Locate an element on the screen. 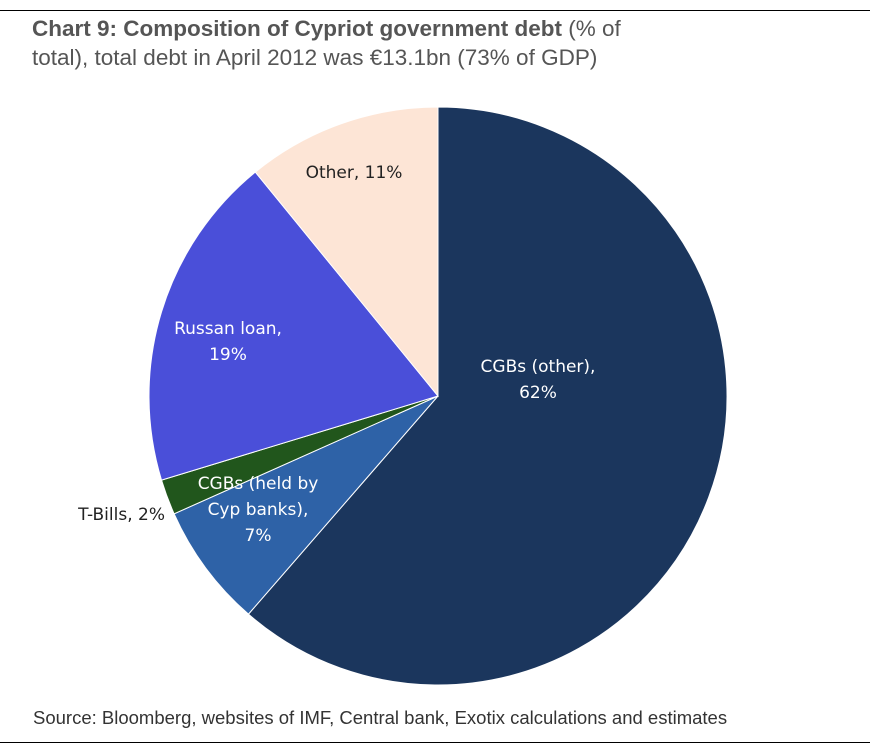  slice-label-cgbs-other: CGBs (other), 62% is located at coordinates (538, 380).